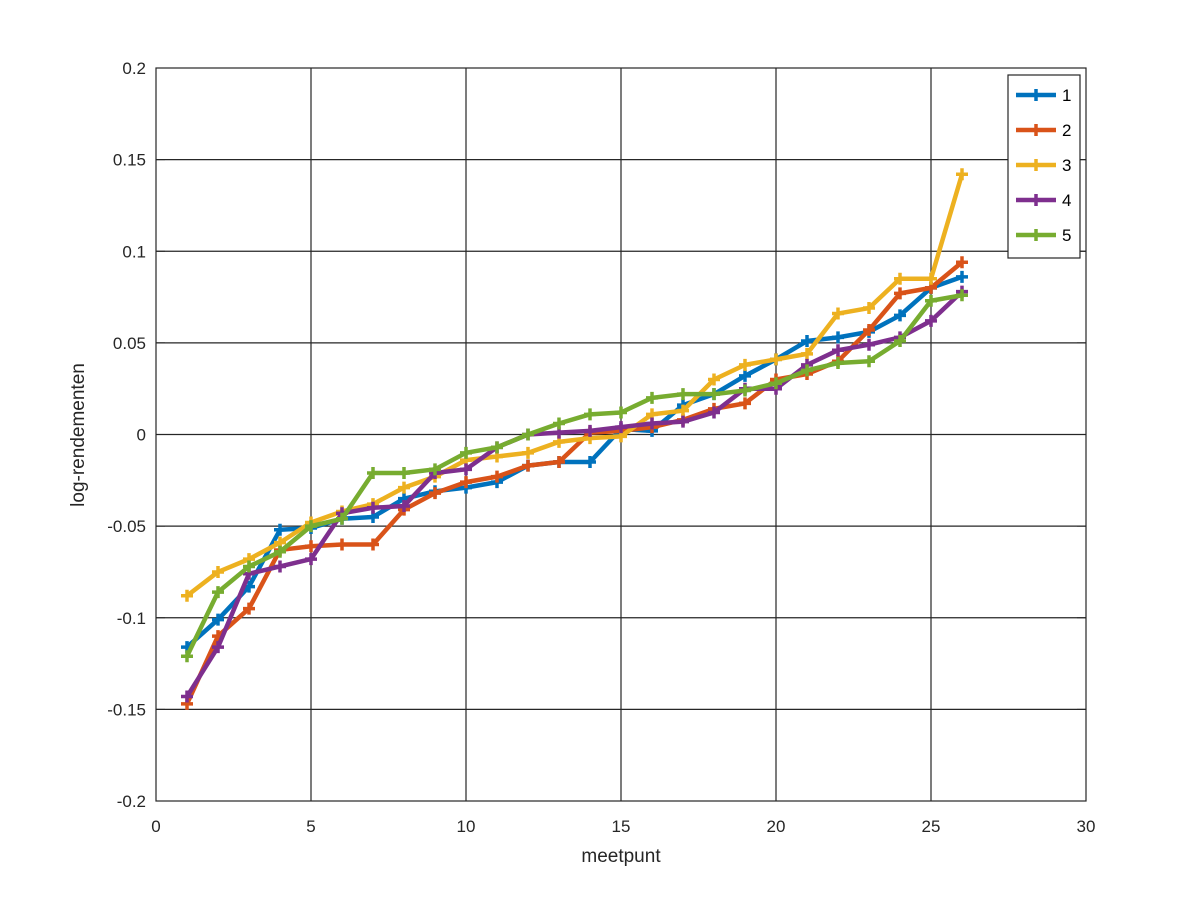  Describe the element at coordinates (129, 343) in the screenshot. I see `y-tick-label: 0.05` at that location.